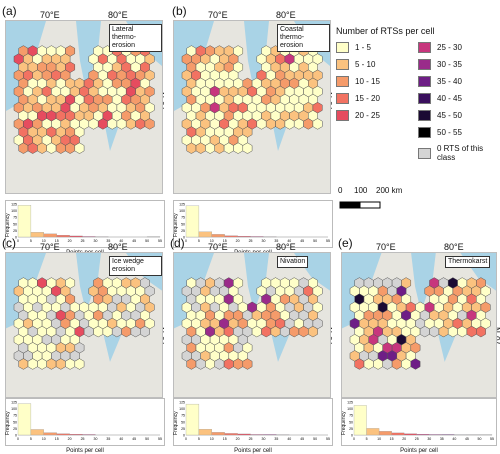 The width and height of the screenshot is (500, 454). What do you see at coordinates (363, 47) in the screenshot?
I see `legend-label: 1 - 5` at bounding box center [363, 47].